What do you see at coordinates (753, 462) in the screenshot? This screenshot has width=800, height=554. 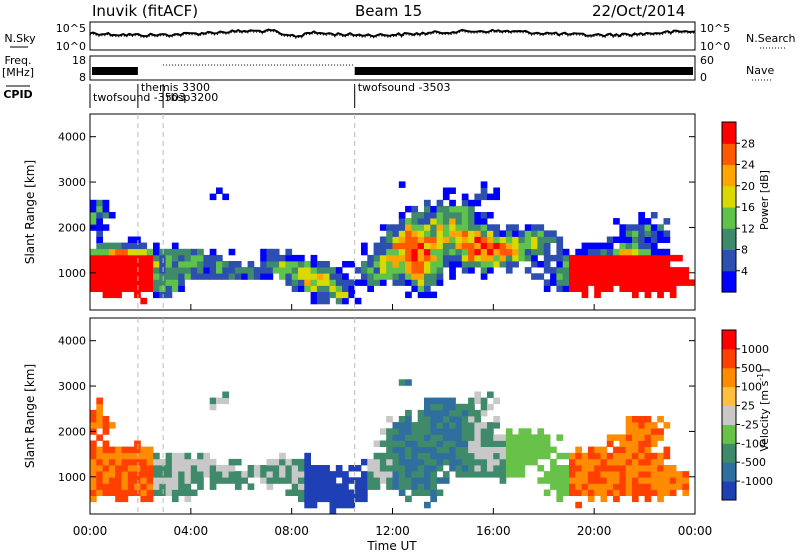 I see `velocity-cbar-tick-label-6: -500` at bounding box center [753, 462].